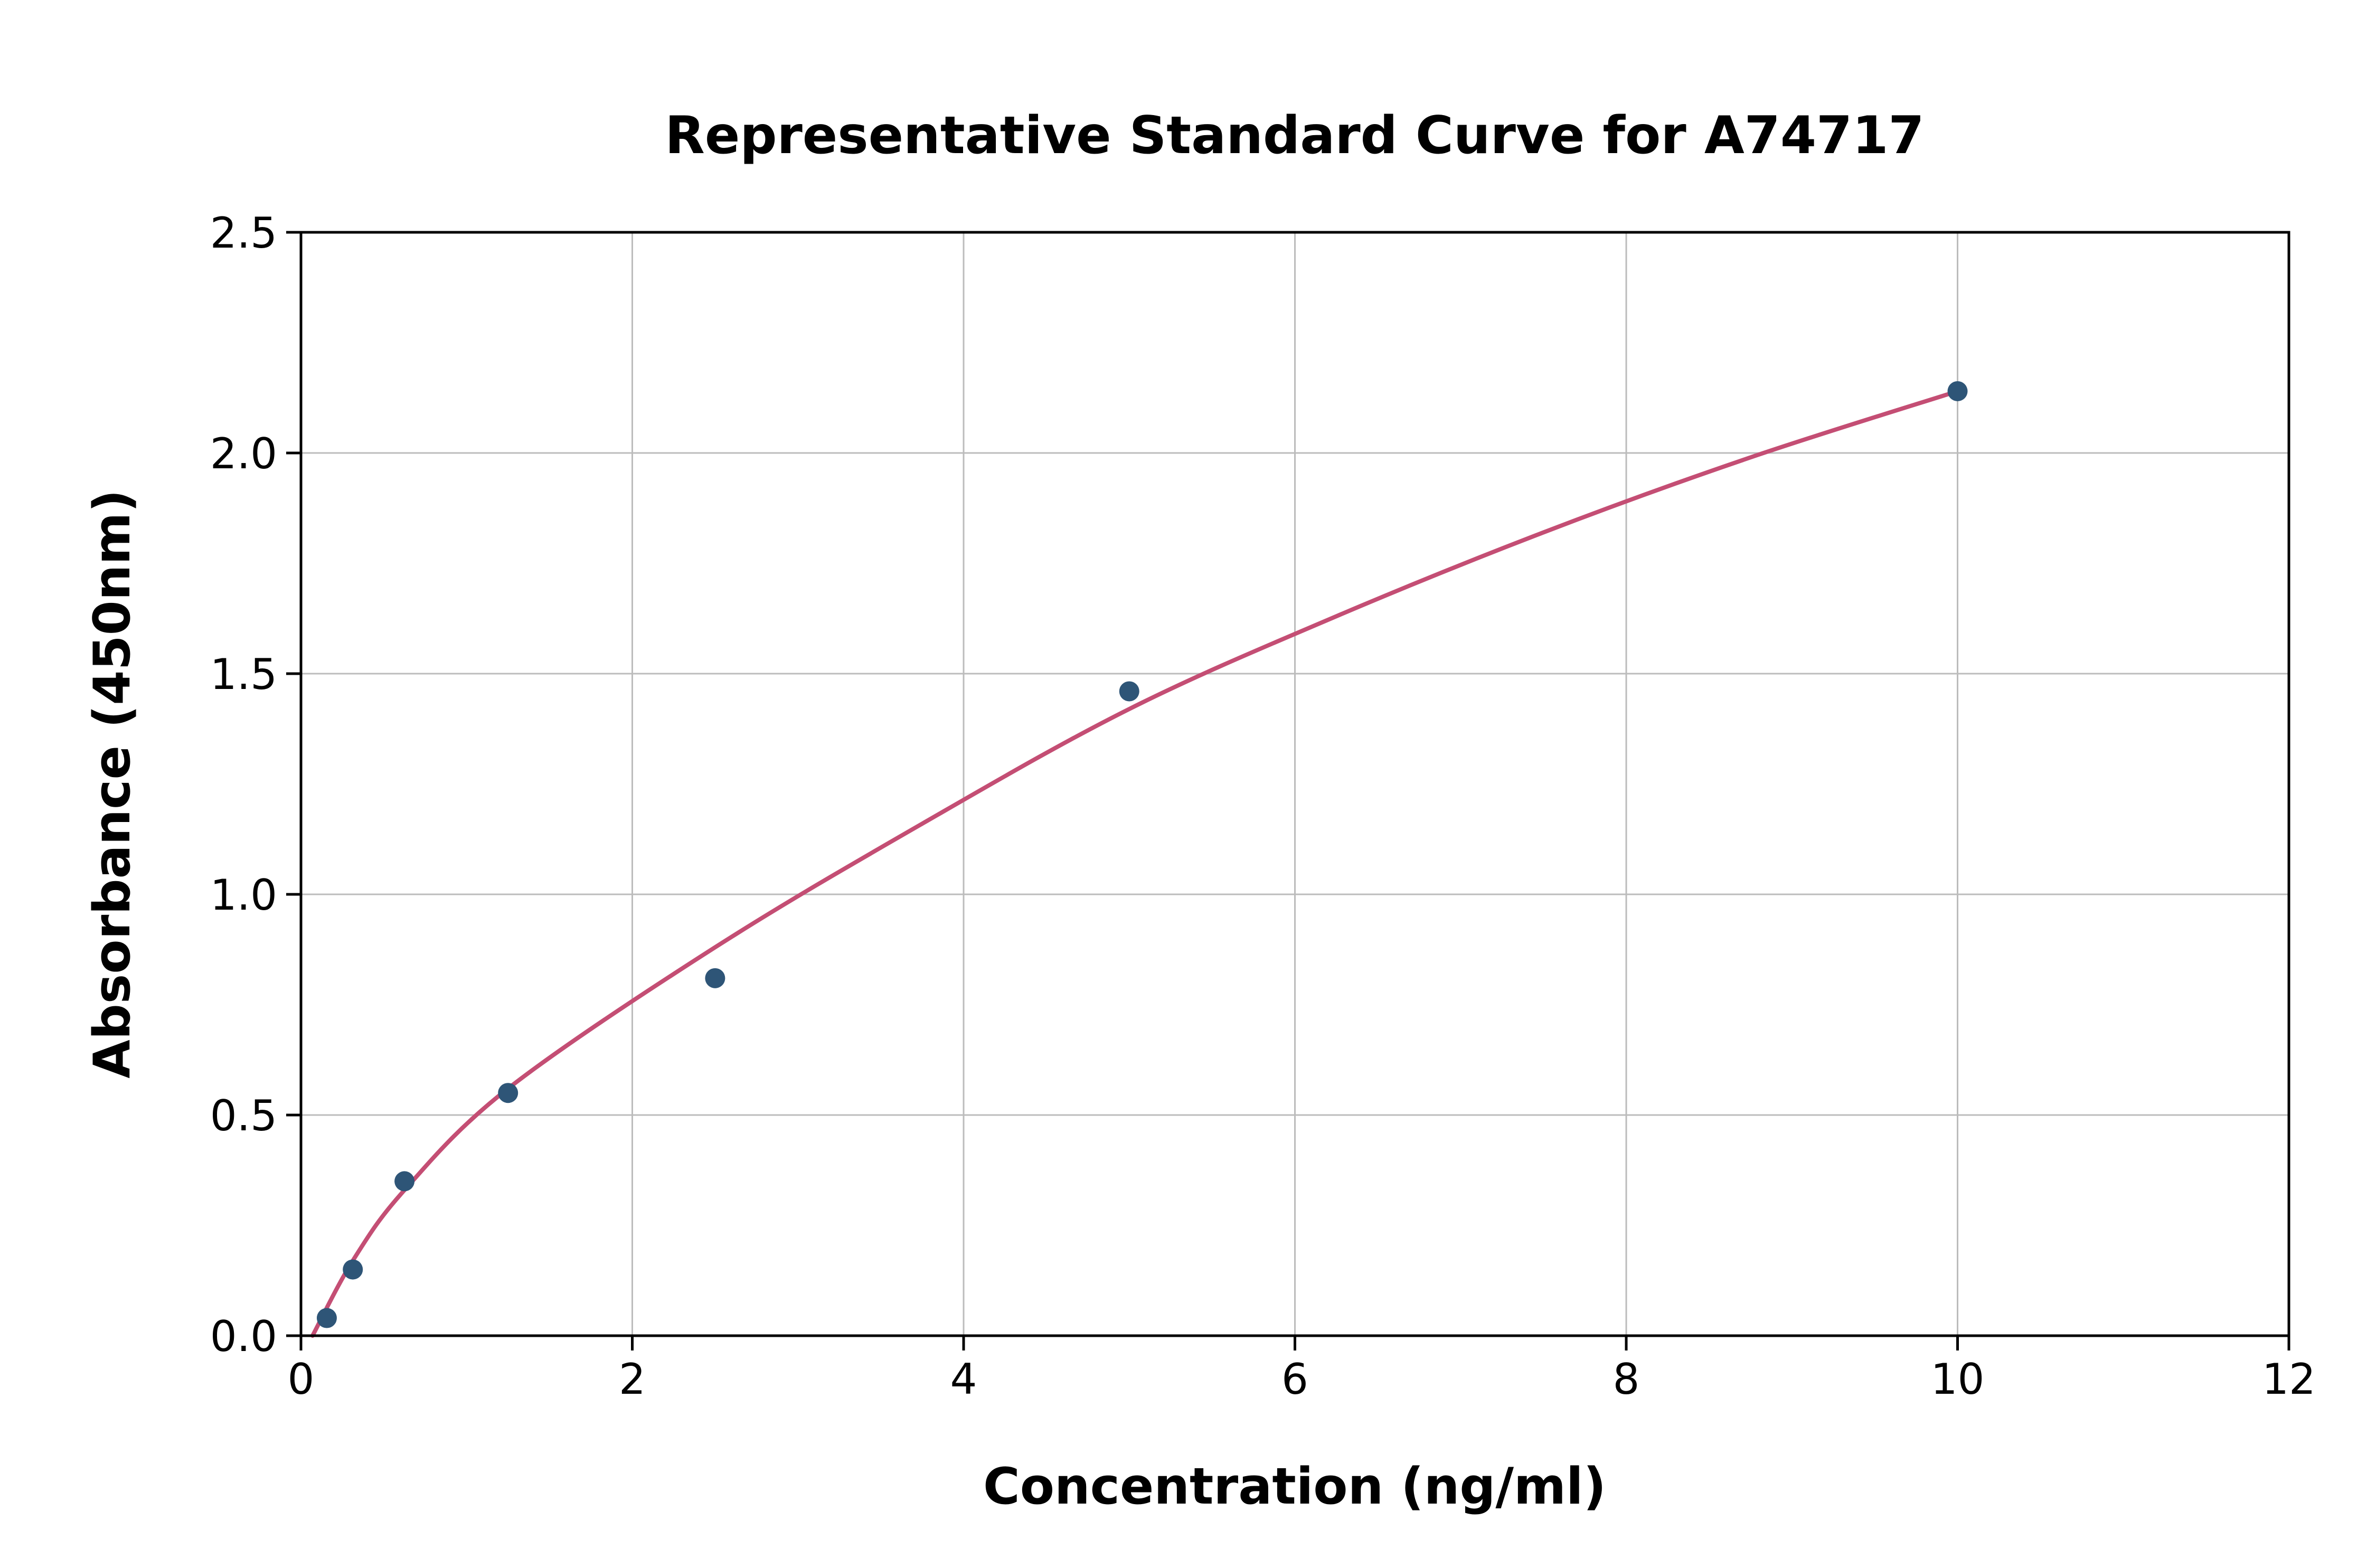 Image resolution: width=2376 pixels, height=1568 pixels. I want to click on y-tick-label: 2.5, so click(244, 234).